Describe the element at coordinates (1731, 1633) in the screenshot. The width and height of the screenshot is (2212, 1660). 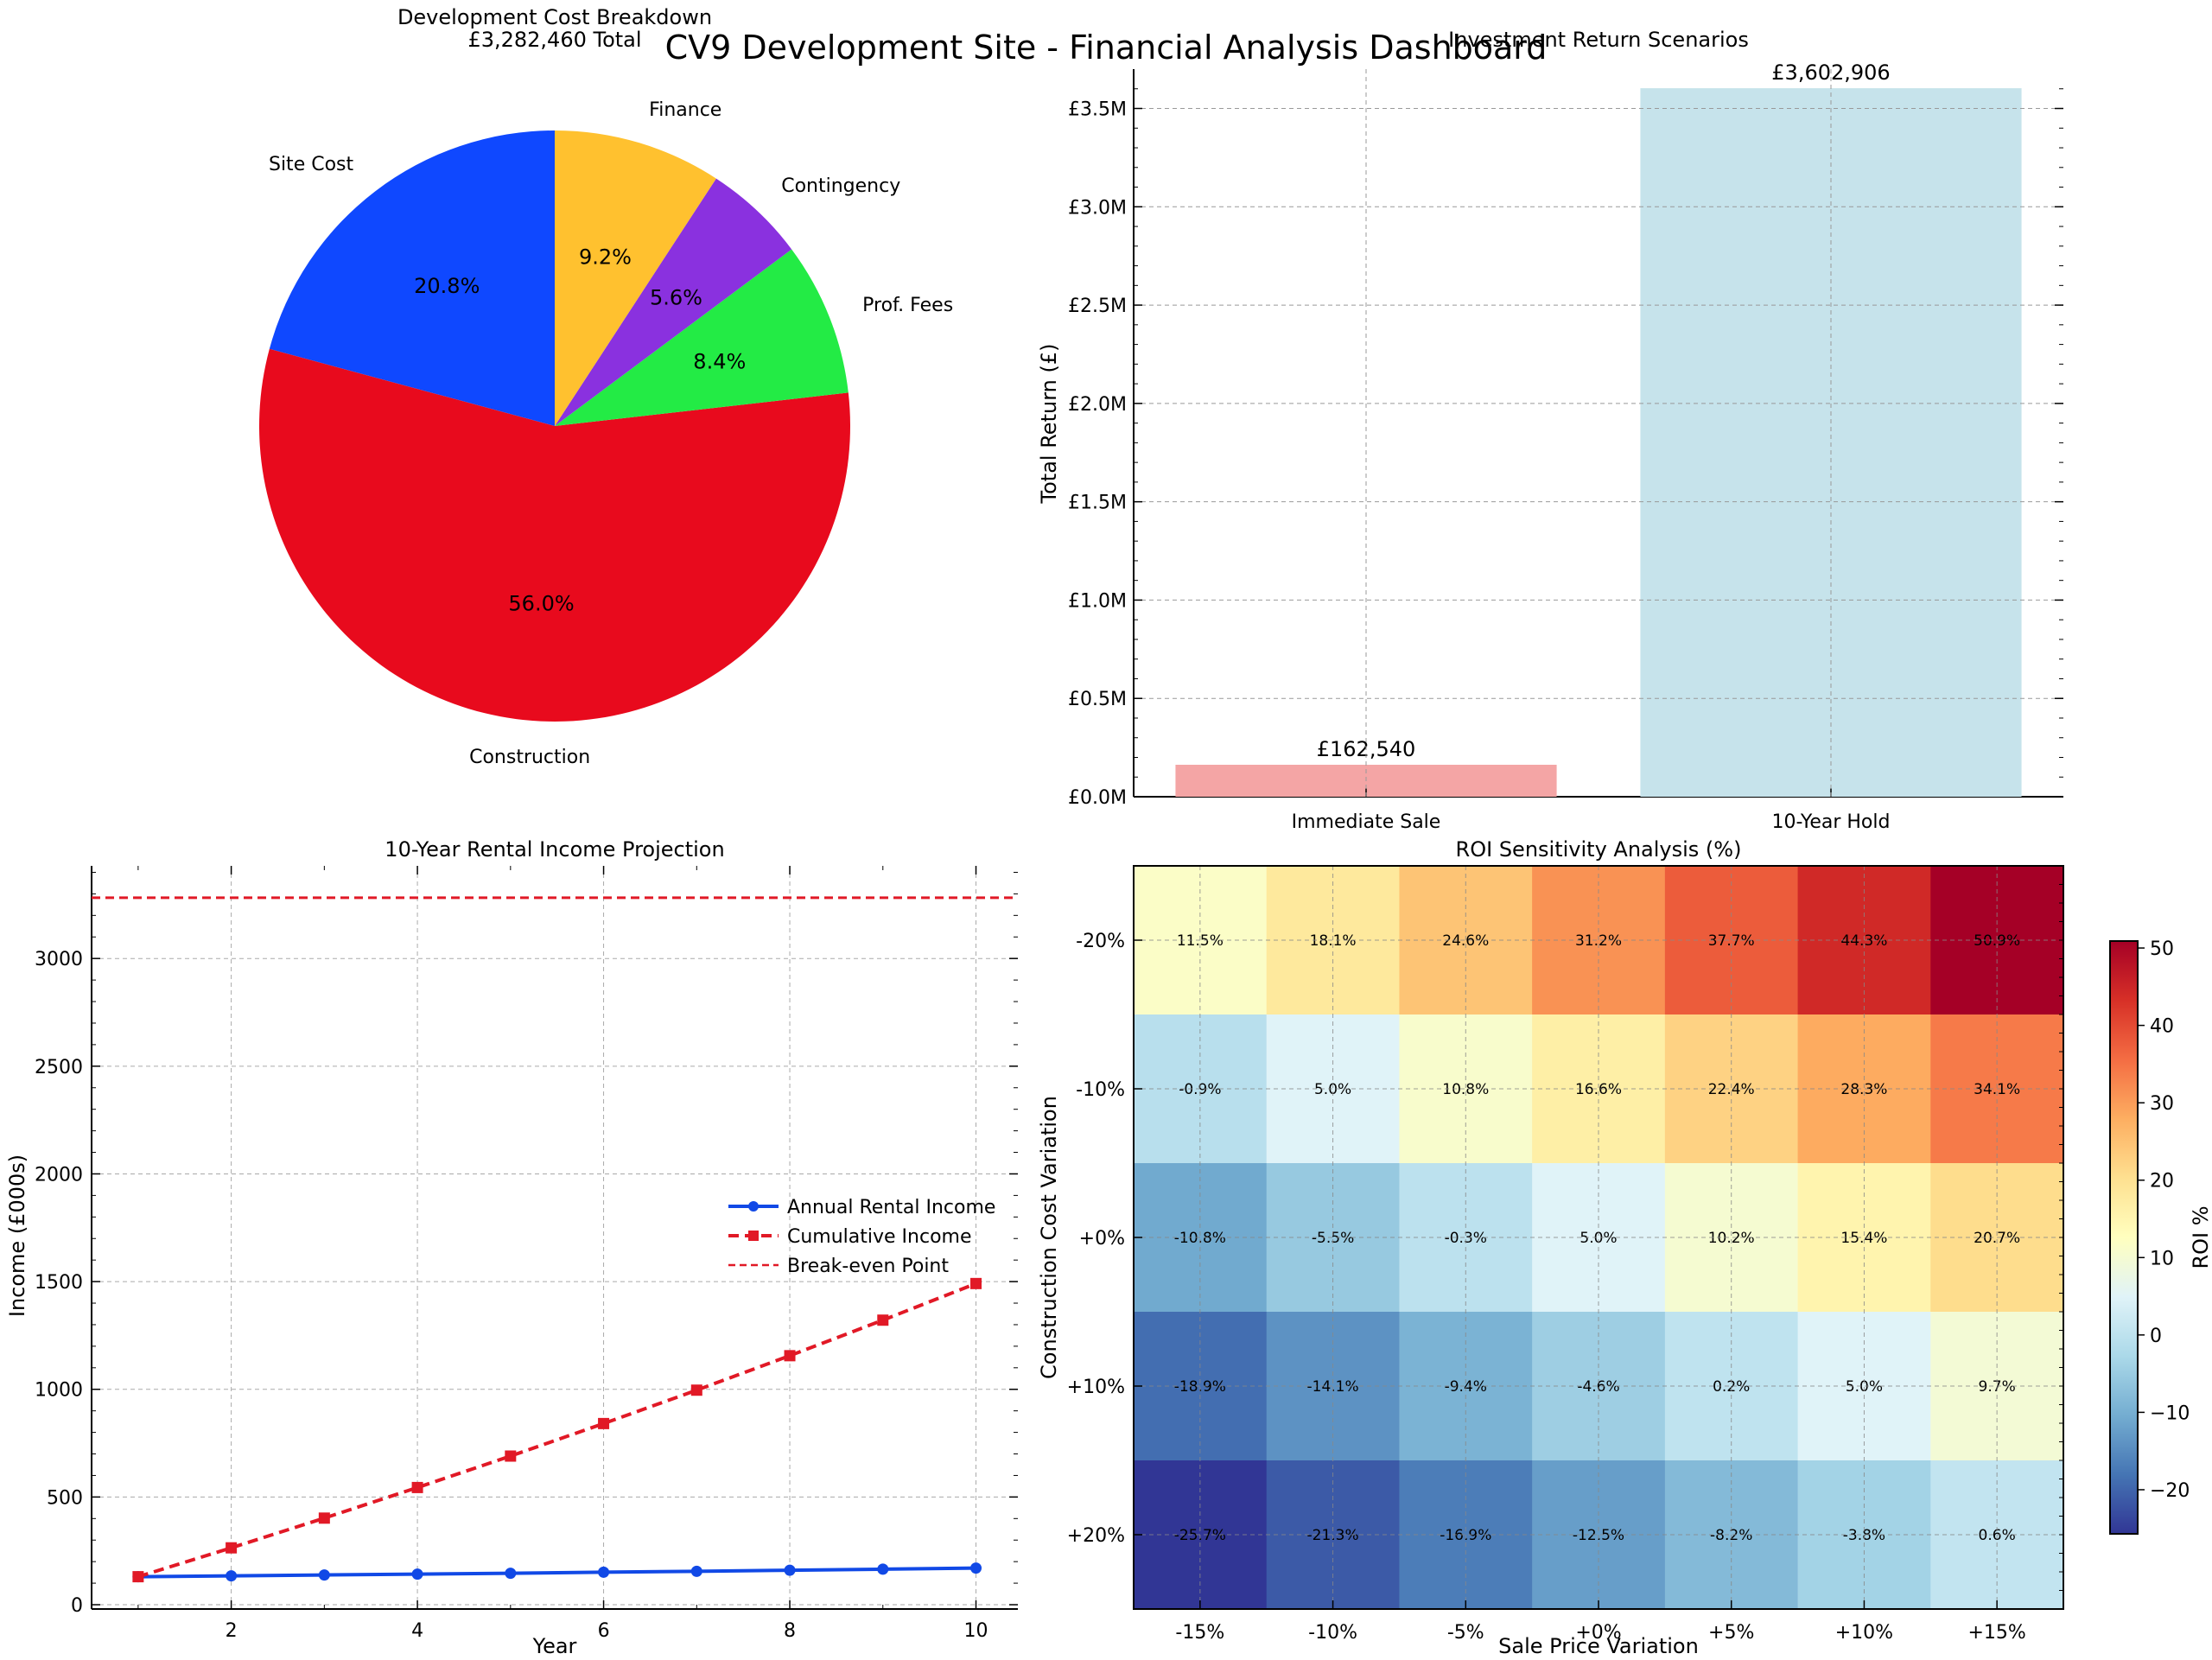
I see `heatmap-x-tick-label: +5%` at that location.